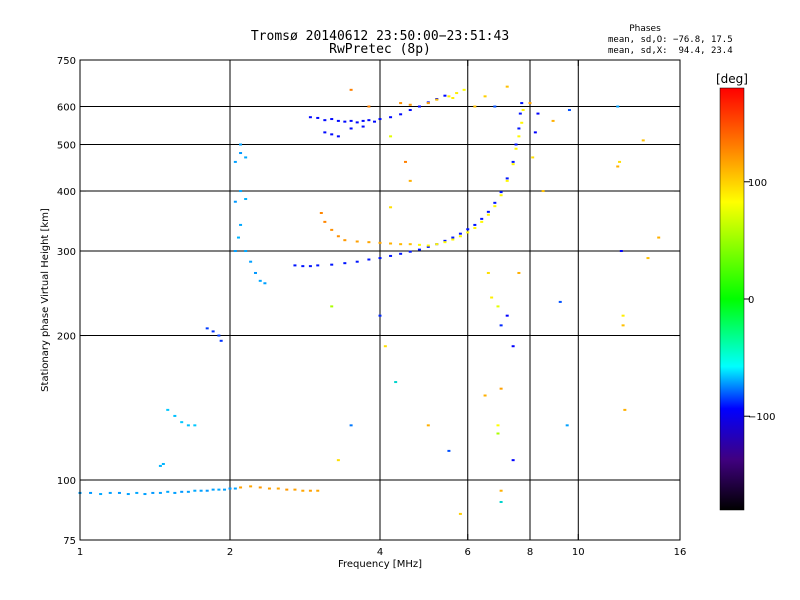 This screenshot has width=800, height=600. I want to click on x-tick-label: 1, so click(80, 552).